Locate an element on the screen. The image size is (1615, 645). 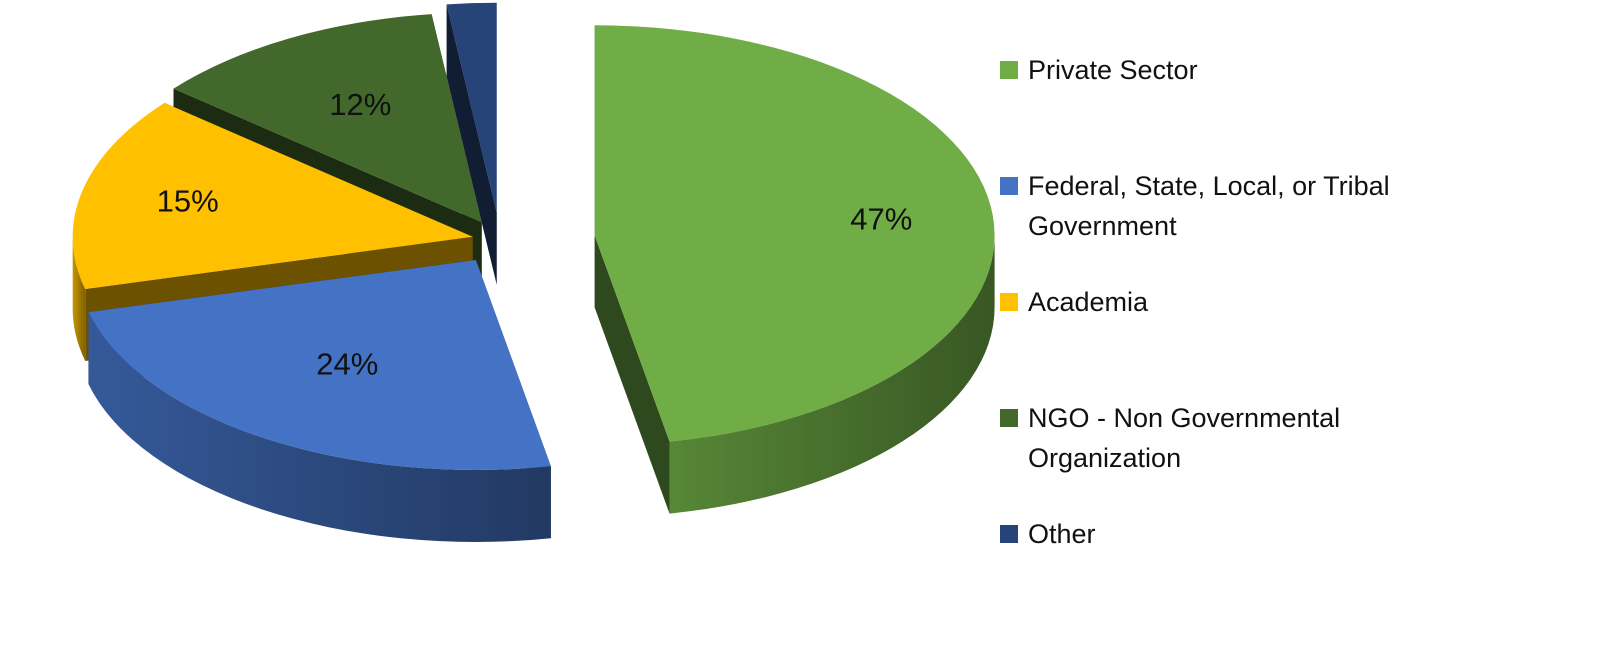
pie-slice-wall-academia is located at coordinates (79, 299).